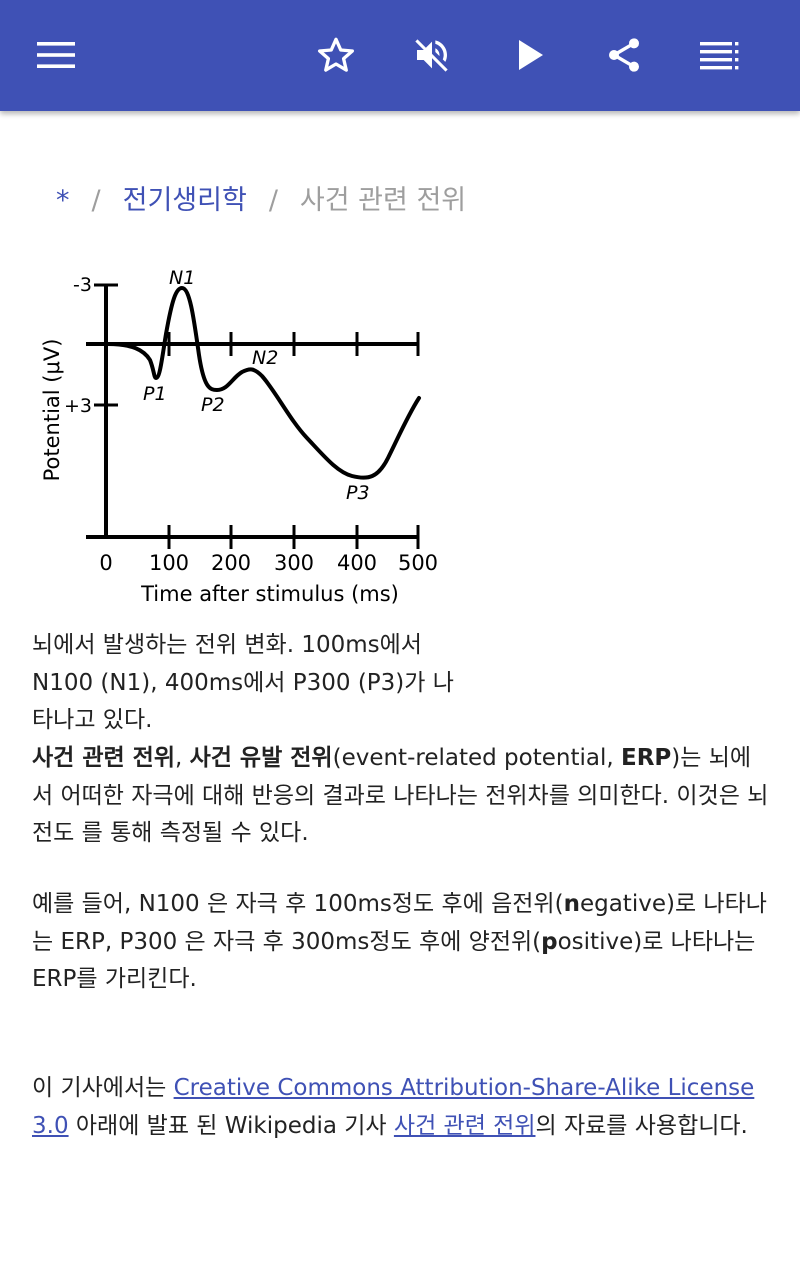 The width and height of the screenshot is (800, 1280). Describe the element at coordinates (549, 941) in the screenshot. I see `letter-bold: p` at that location.